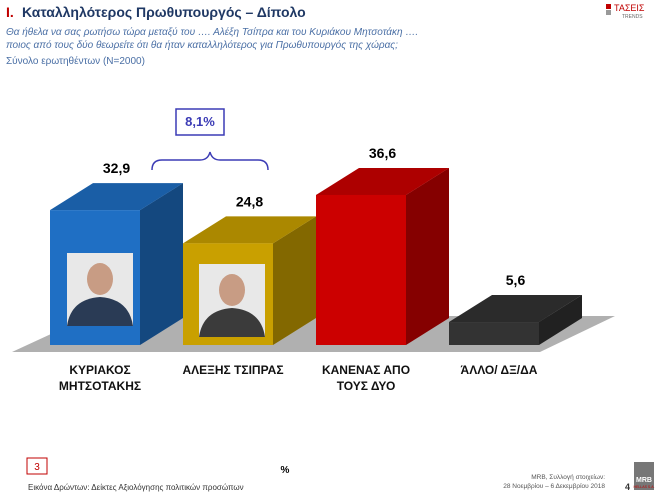  What do you see at coordinates (643, 487) in the screenshot?
I see `logo-sub: HELLAS S.A.` at bounding box center [643, 487].